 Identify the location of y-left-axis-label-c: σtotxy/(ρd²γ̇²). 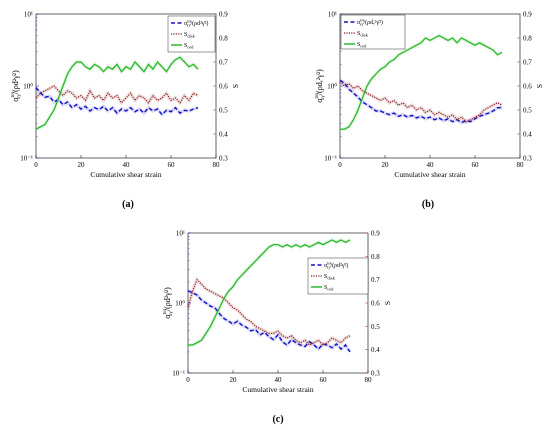
(168, 303).